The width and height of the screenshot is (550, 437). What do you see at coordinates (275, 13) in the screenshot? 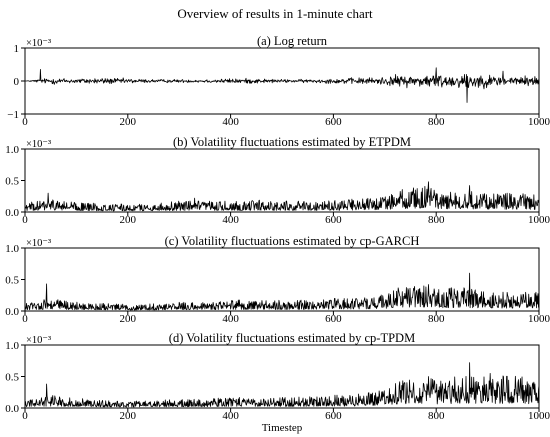
I see `figure-title: Overview of results in 1-minute chart` at bounding box center [275, 13].